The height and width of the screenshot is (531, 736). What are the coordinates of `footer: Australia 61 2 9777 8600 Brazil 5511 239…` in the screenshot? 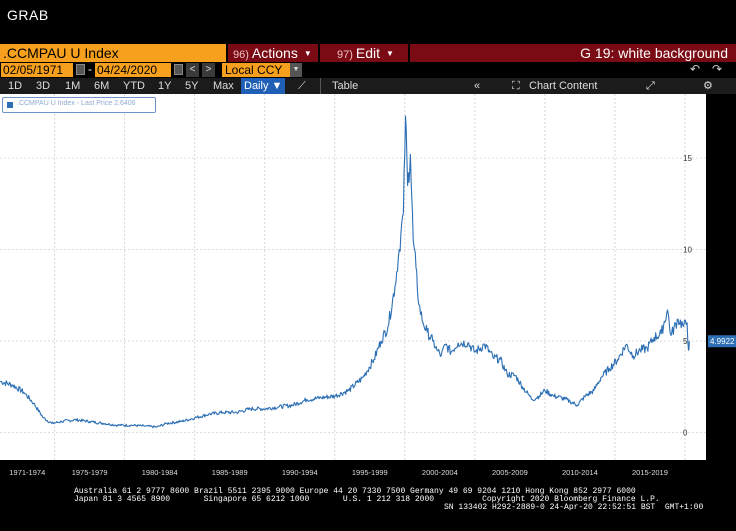 It's located at (368, 507).